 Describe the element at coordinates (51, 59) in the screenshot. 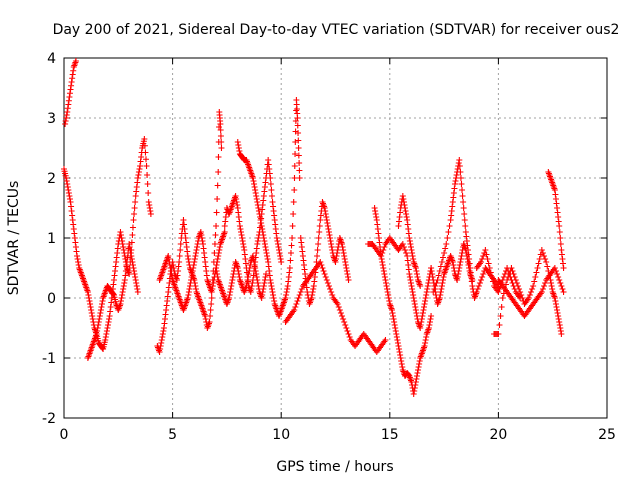

I see `y-tick-label: 4` at that location.